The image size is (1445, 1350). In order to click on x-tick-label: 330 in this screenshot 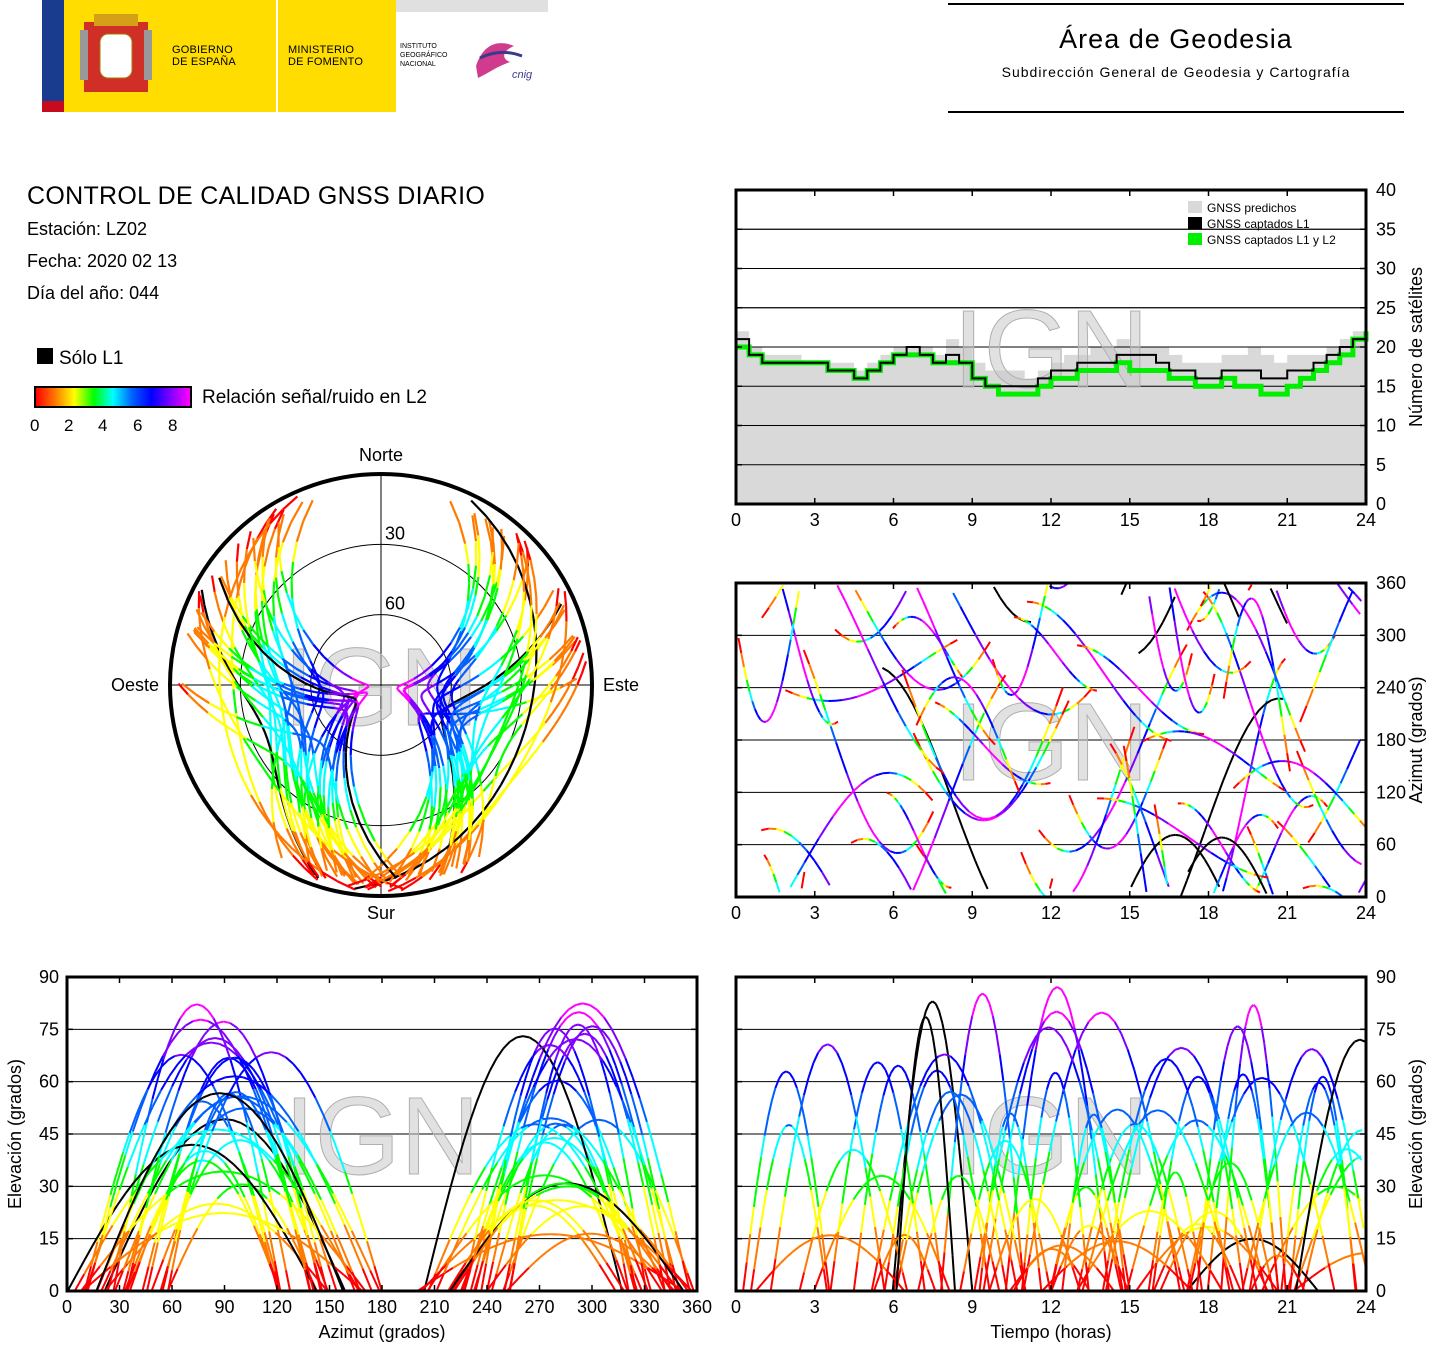, I will do `click(644, 1307)`.